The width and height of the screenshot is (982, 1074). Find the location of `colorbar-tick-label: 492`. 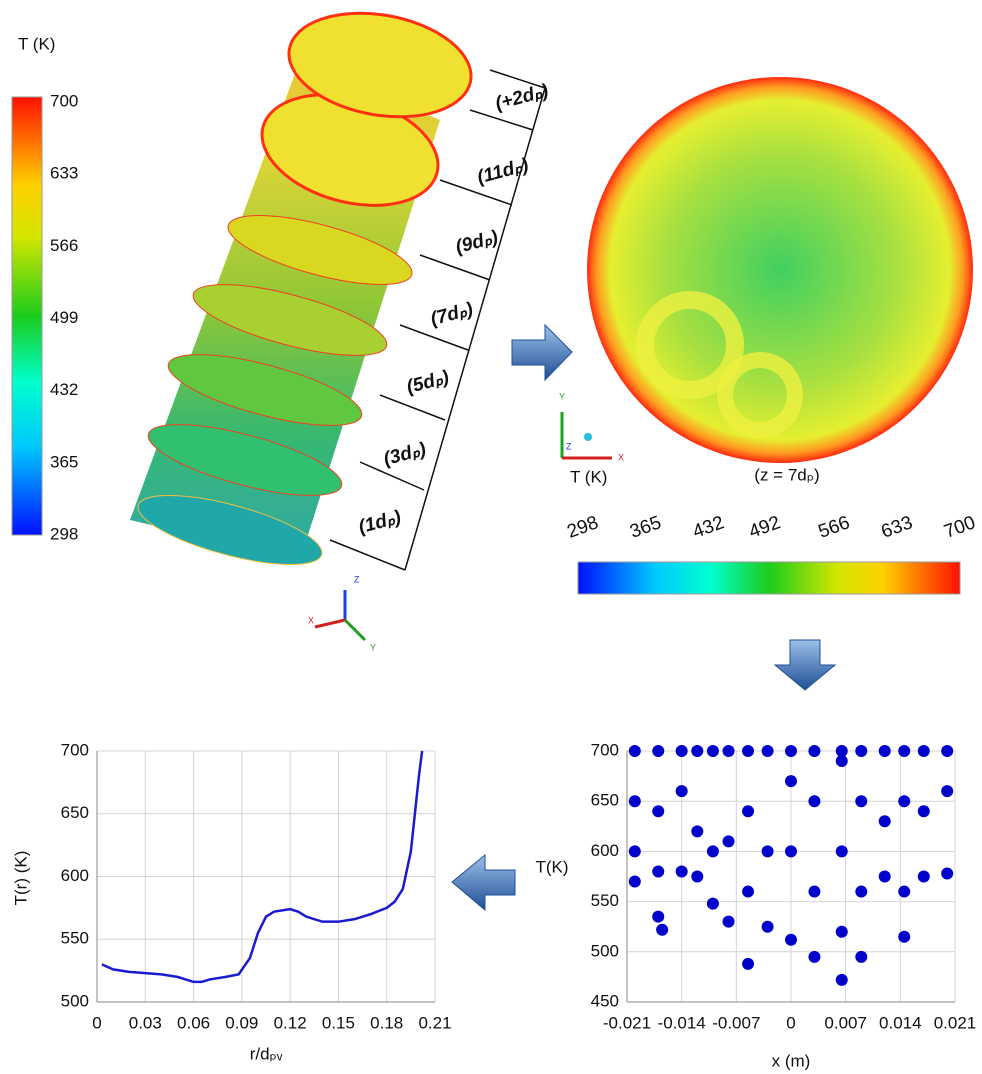

colorbar-tick-label: 492 is located at coordinates (764, 527).